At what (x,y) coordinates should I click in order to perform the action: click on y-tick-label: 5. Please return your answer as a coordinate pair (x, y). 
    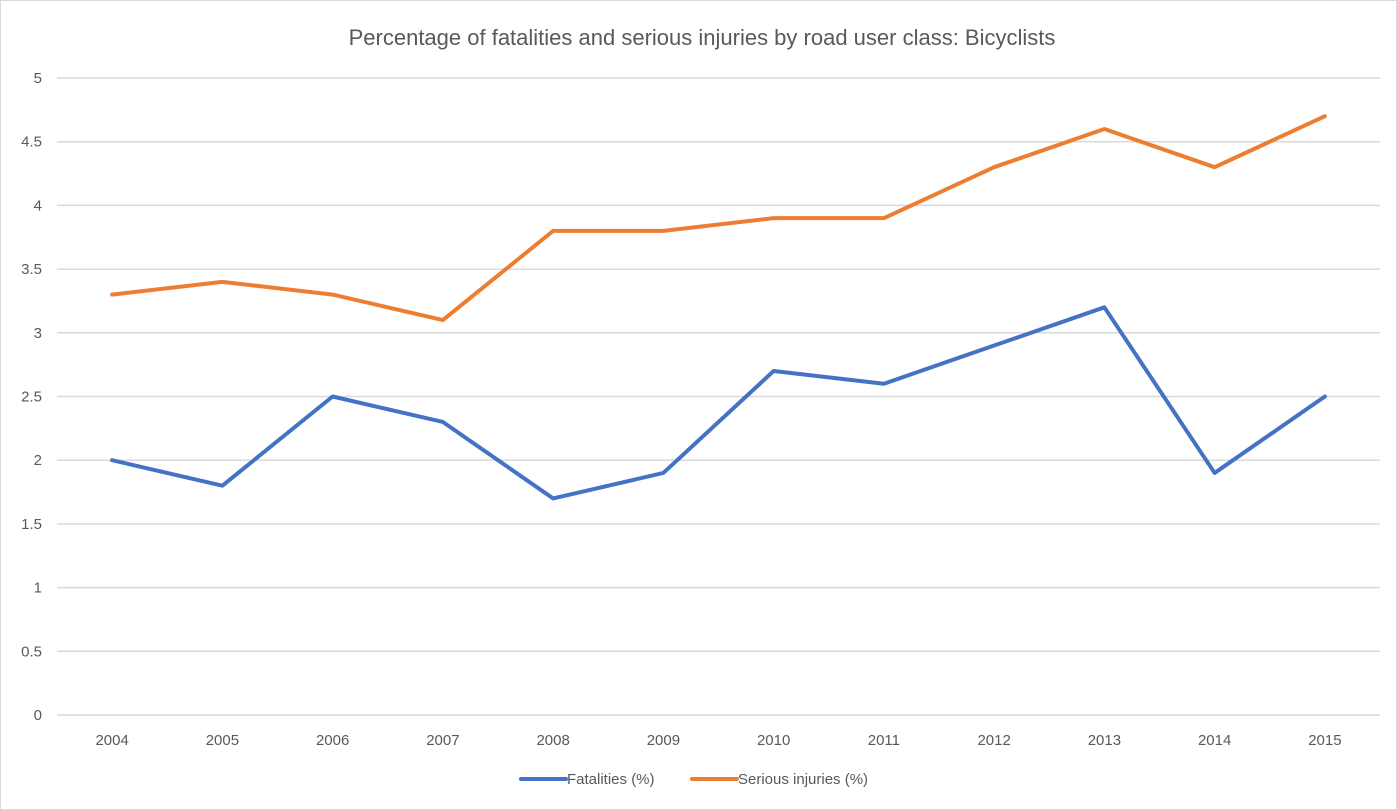
    Looking at the image, I should click on (38, 78).